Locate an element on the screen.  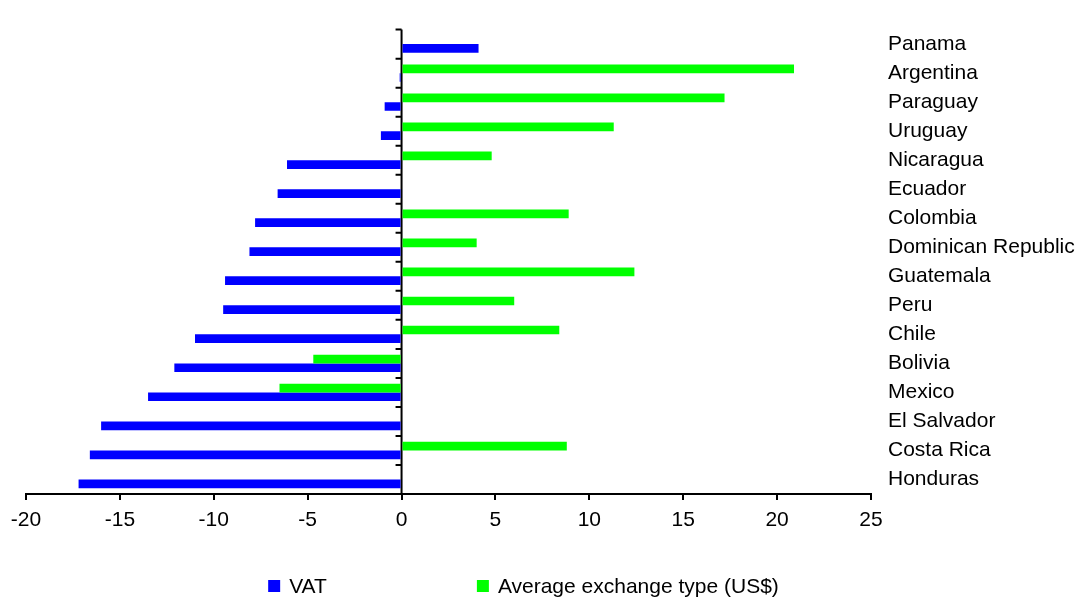
y-tick-label: Ecuador is located at coordinates (927, 188).